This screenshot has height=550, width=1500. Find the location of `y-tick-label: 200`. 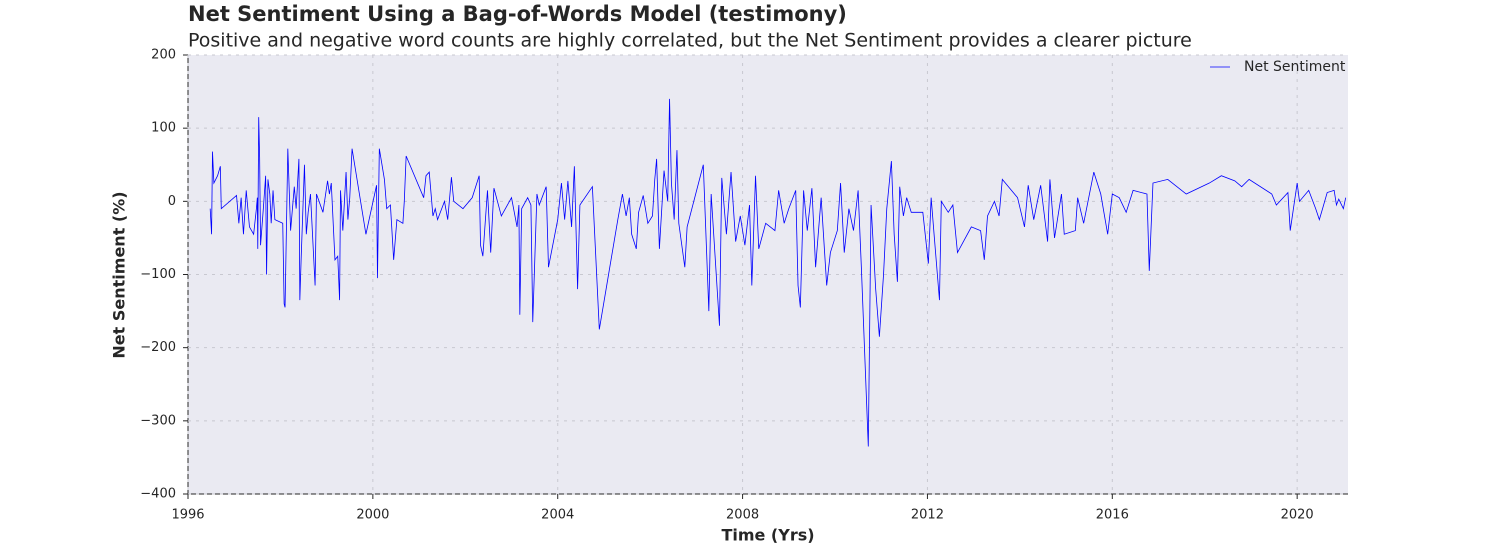

y-tick-label: 200 is located at coordinates (163, 55).